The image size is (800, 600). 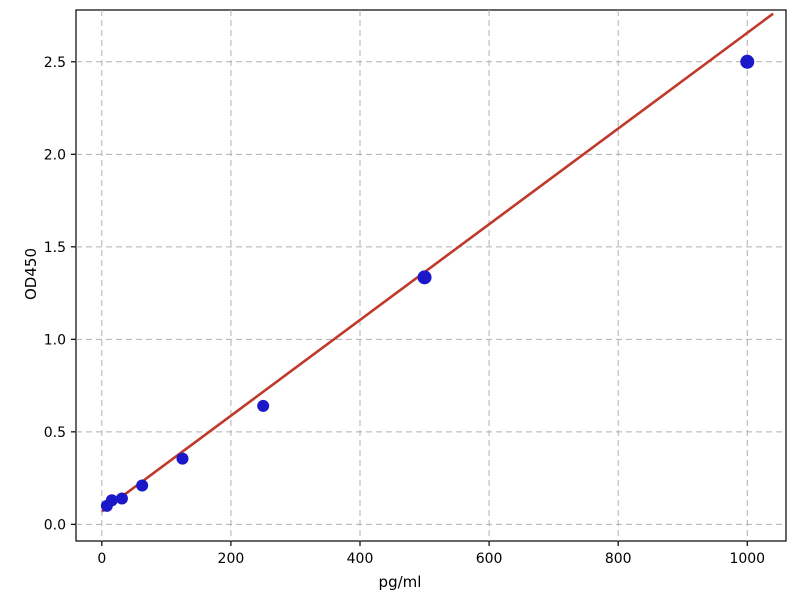 What do you see at coordinates (55, 248) in the screenshot?
I see `y-tick-label: 1.5` at bounding box center [55, 248].